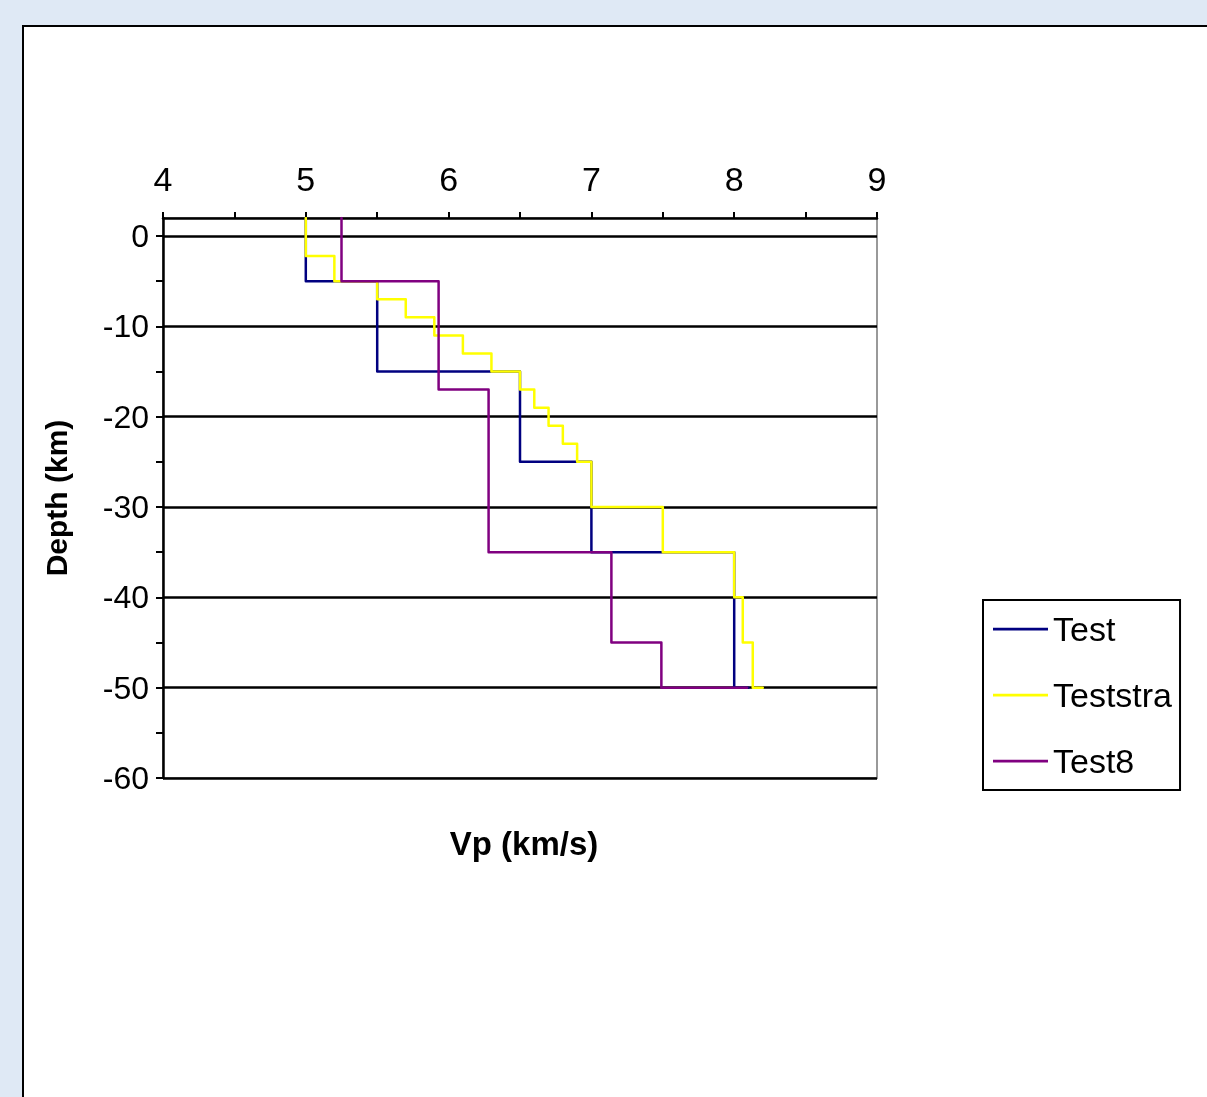 Image resolution: width=1207 pixels, height=1097 pixels. Describe the element at coordinates (125, 416) in the screenshot. I see `y-tick-label: -20` at that location.